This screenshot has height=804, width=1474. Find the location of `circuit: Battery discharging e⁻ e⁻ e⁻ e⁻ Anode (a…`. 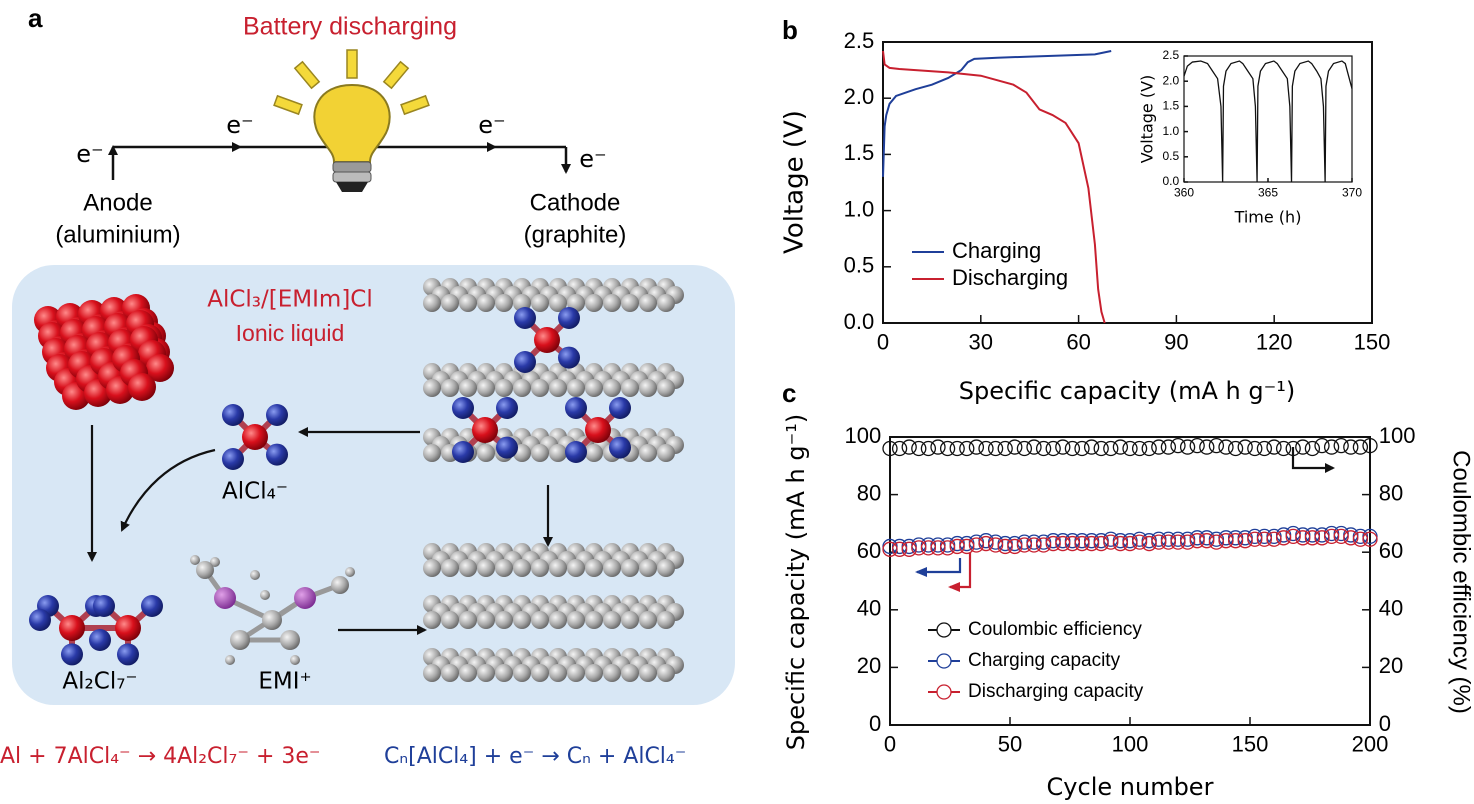

circuit: Battery discharging e⁻ e⁻ e⁻ e⁻ Anode (a… is located at coordinates (340, 131).